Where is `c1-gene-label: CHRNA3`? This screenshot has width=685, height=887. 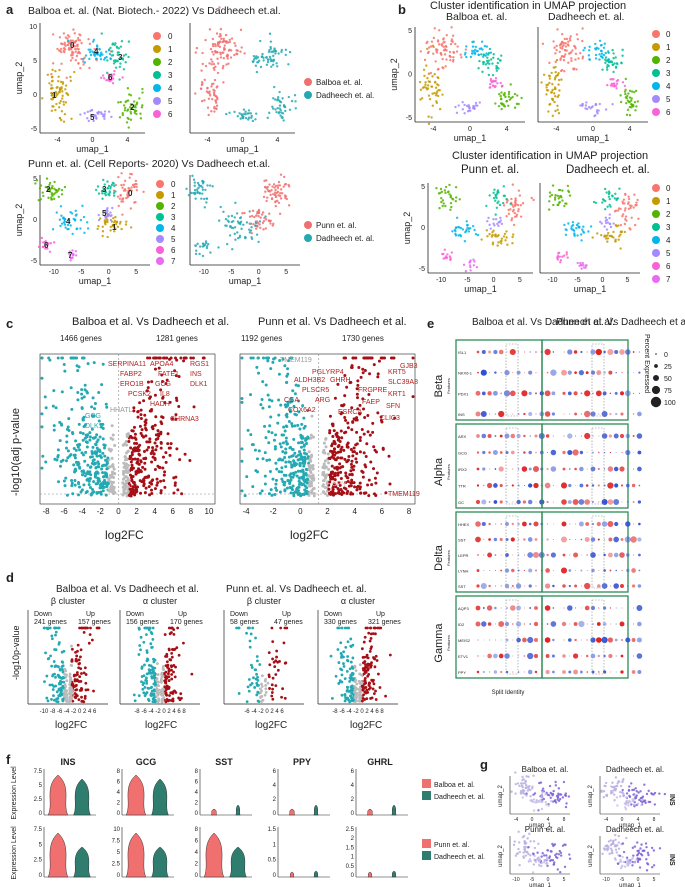 c1-gene-label: CHRNA3 is located at coordinates (184, 419).